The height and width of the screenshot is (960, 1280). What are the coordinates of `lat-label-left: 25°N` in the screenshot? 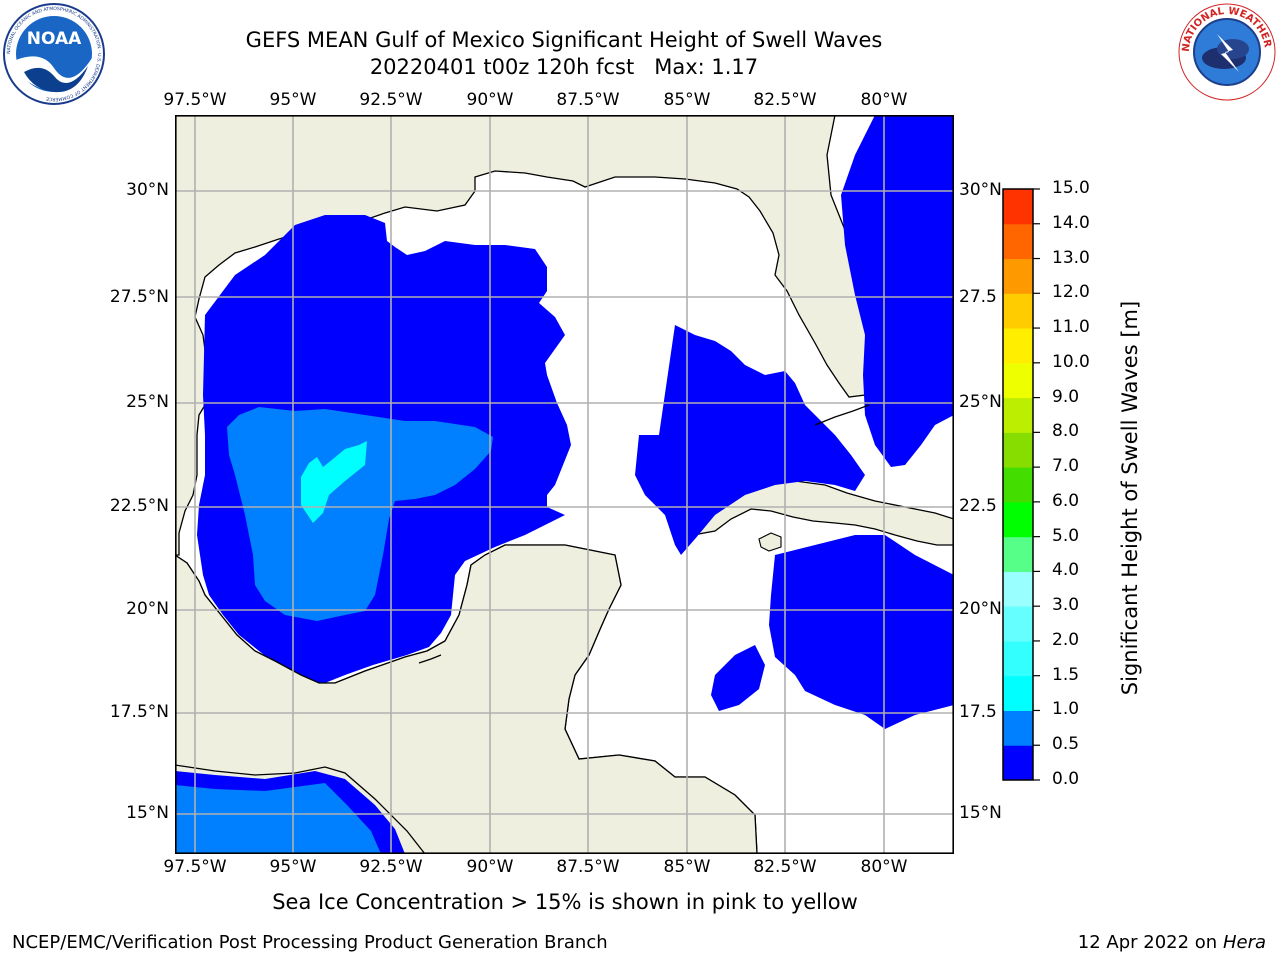 It's located at (147, 402).